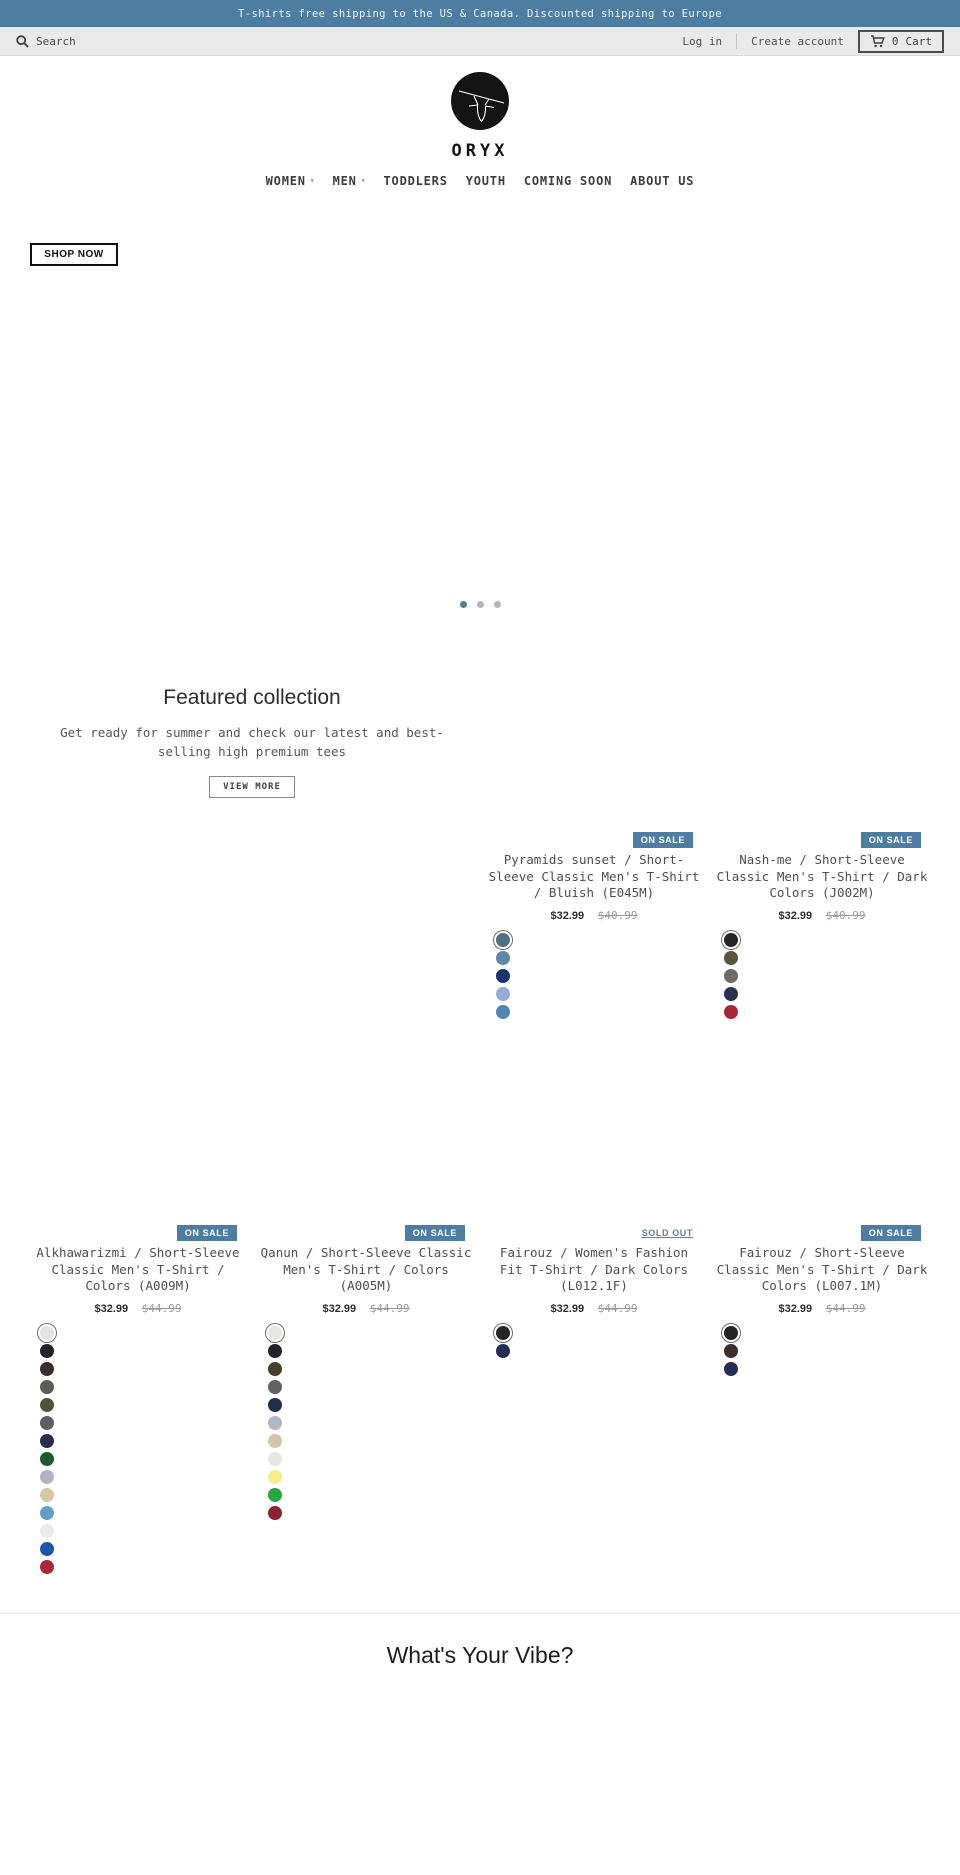 Image resolution: width=960 pixels, height=1875 pixels. Describe the element at coordinates (480, 1613) in the screenshot. I see `section-divider` at that location.